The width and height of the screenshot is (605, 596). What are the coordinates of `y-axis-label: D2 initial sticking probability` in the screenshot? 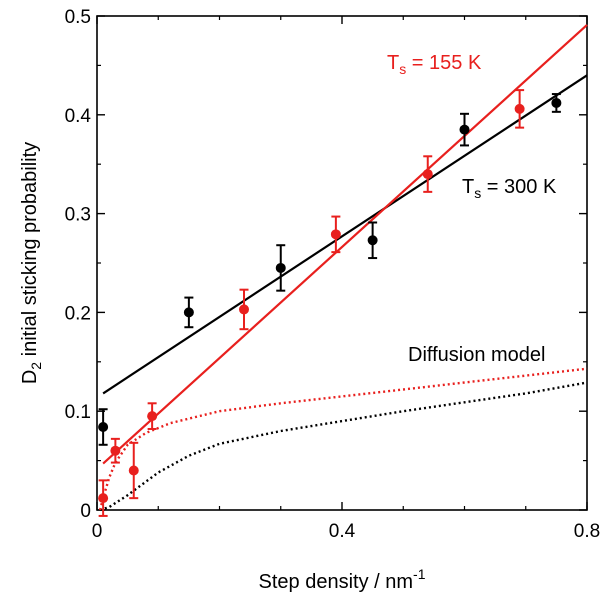 It's located at (31, 263).